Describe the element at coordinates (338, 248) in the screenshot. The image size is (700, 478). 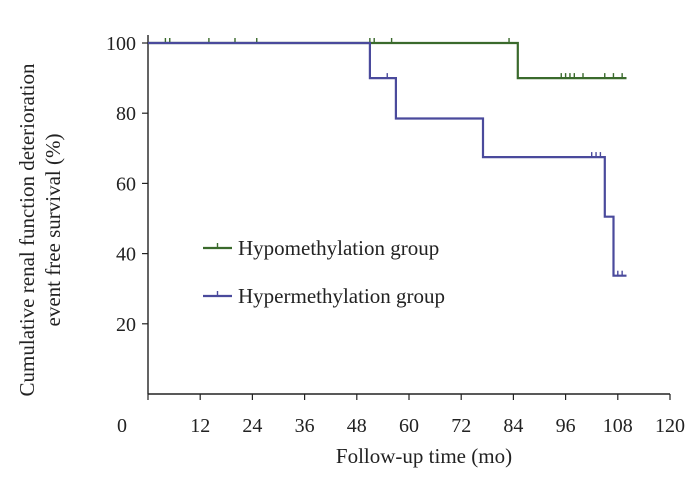
I see `legend-label: Hypomethylation group` at that location.